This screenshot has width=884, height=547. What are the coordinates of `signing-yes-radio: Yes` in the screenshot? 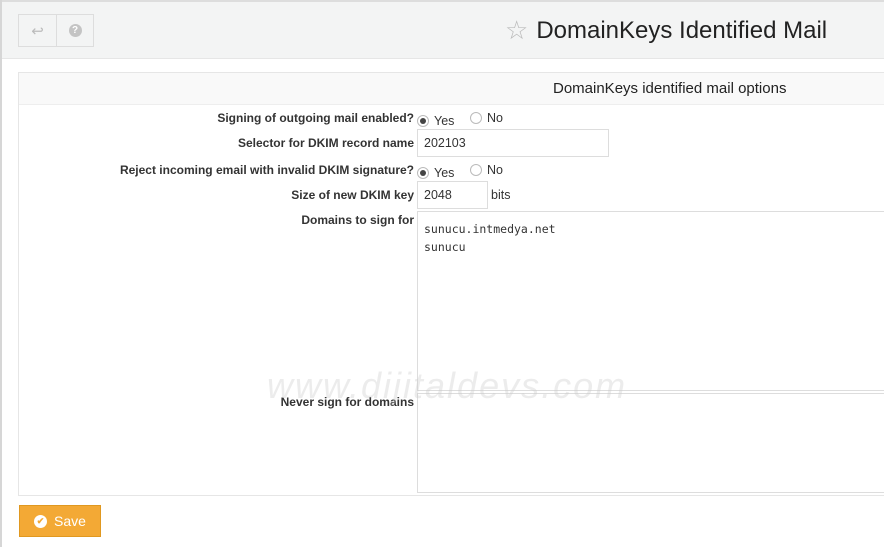 It's located at (435, 121).